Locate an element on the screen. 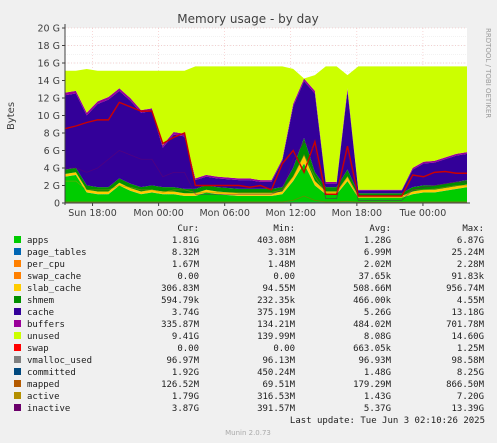 Image resolution: width=497 pixels, height=443 pixels. legend-avg: 663.05k is located at coordinates (372, 349).